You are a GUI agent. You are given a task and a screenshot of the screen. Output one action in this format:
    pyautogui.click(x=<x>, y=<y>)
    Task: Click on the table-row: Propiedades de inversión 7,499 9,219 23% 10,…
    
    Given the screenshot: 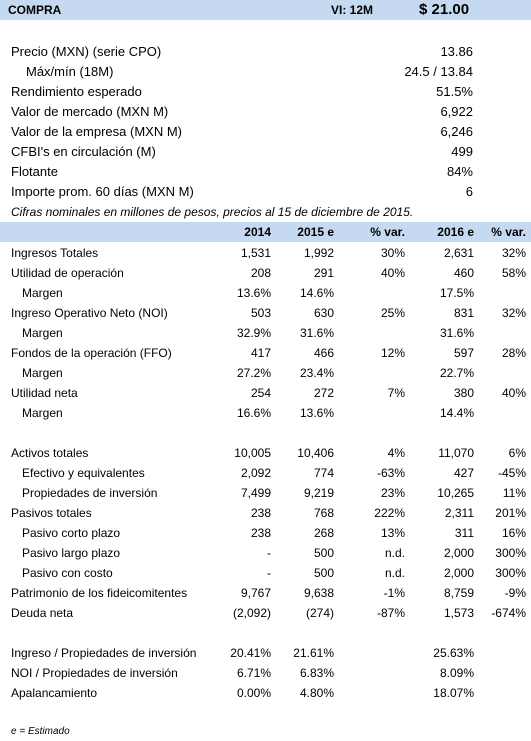 What is the action you would take?
    pyautogui.click(x=265, y=494)
    